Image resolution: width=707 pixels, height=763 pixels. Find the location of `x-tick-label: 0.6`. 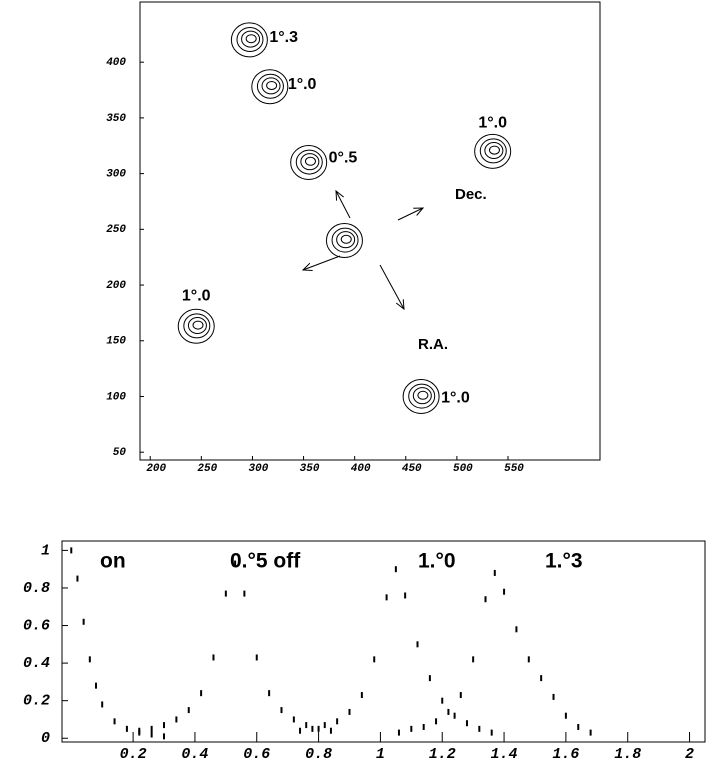

x-tick-label: 0.6 is located at coordinates (256, 754).